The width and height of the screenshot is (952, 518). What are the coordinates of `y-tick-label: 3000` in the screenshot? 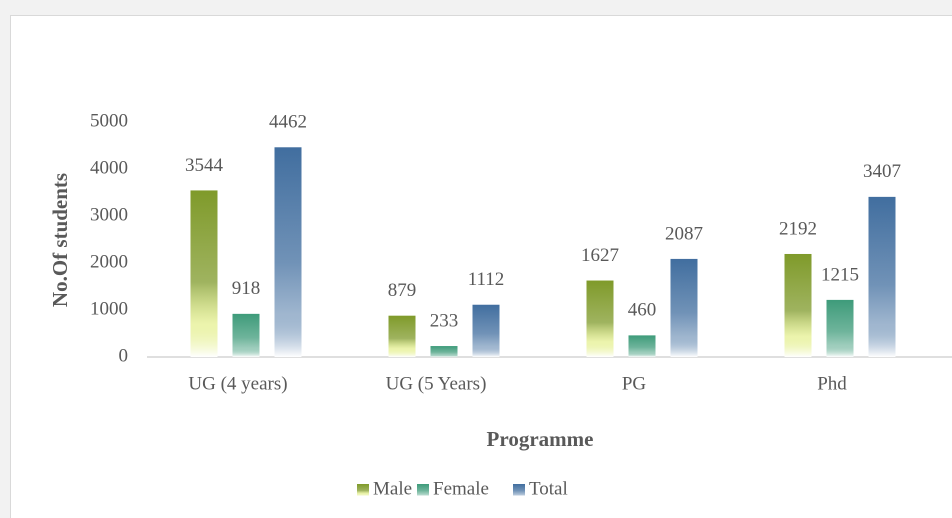 It's located at (109, 214).